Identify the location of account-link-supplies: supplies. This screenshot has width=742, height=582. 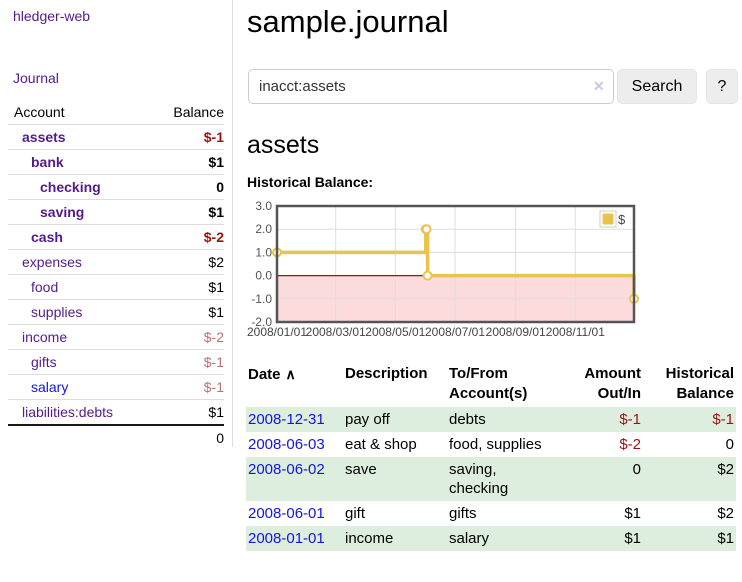
(57, 312).